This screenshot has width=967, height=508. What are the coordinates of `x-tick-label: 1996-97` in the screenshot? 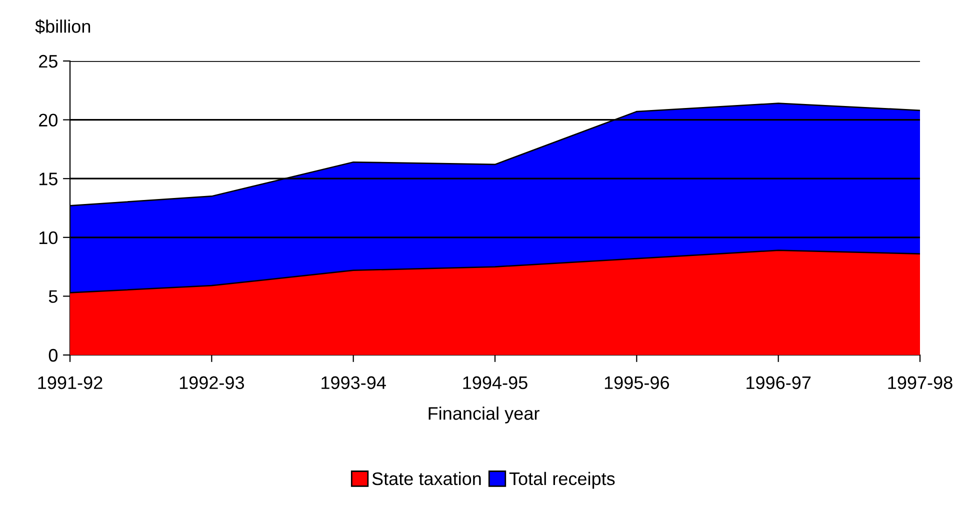 It's located at (778, 383).